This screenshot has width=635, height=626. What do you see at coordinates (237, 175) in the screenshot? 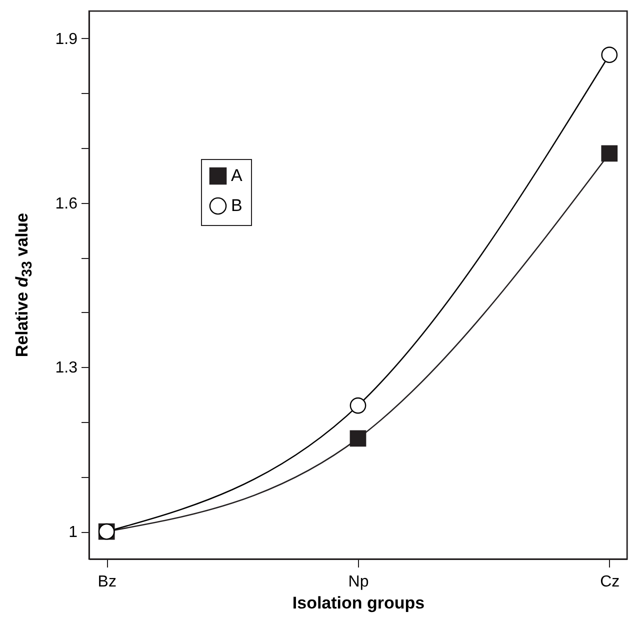
I see `legend-label: A` at bounding box center [237, 175].